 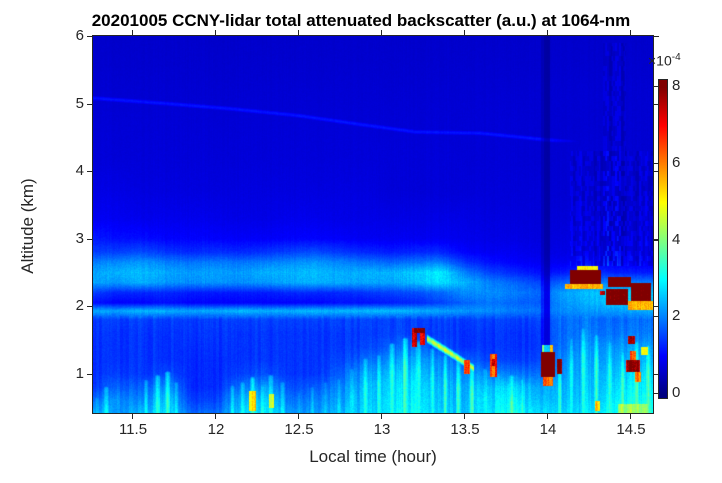 I want to click on y-tick-label-3: 3, so click(x=79, y=238).